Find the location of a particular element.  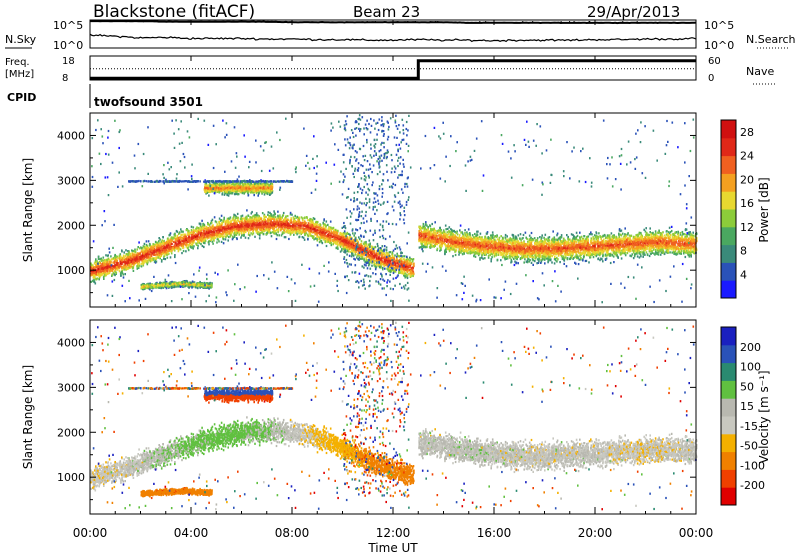

noise-tick-lo-right: 10^0 is located at coordinates (719, 45).